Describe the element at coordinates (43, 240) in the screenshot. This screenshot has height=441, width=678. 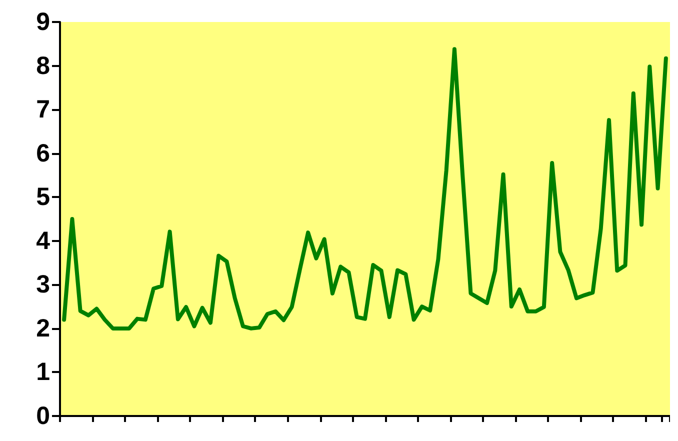
I see `y-tick-label: 4` at that location.